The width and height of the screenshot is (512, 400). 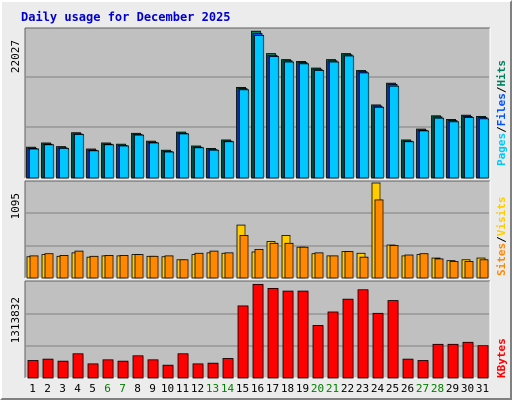 I want to click on legend-kbytes: KBytes, so click(x=501, y=358).